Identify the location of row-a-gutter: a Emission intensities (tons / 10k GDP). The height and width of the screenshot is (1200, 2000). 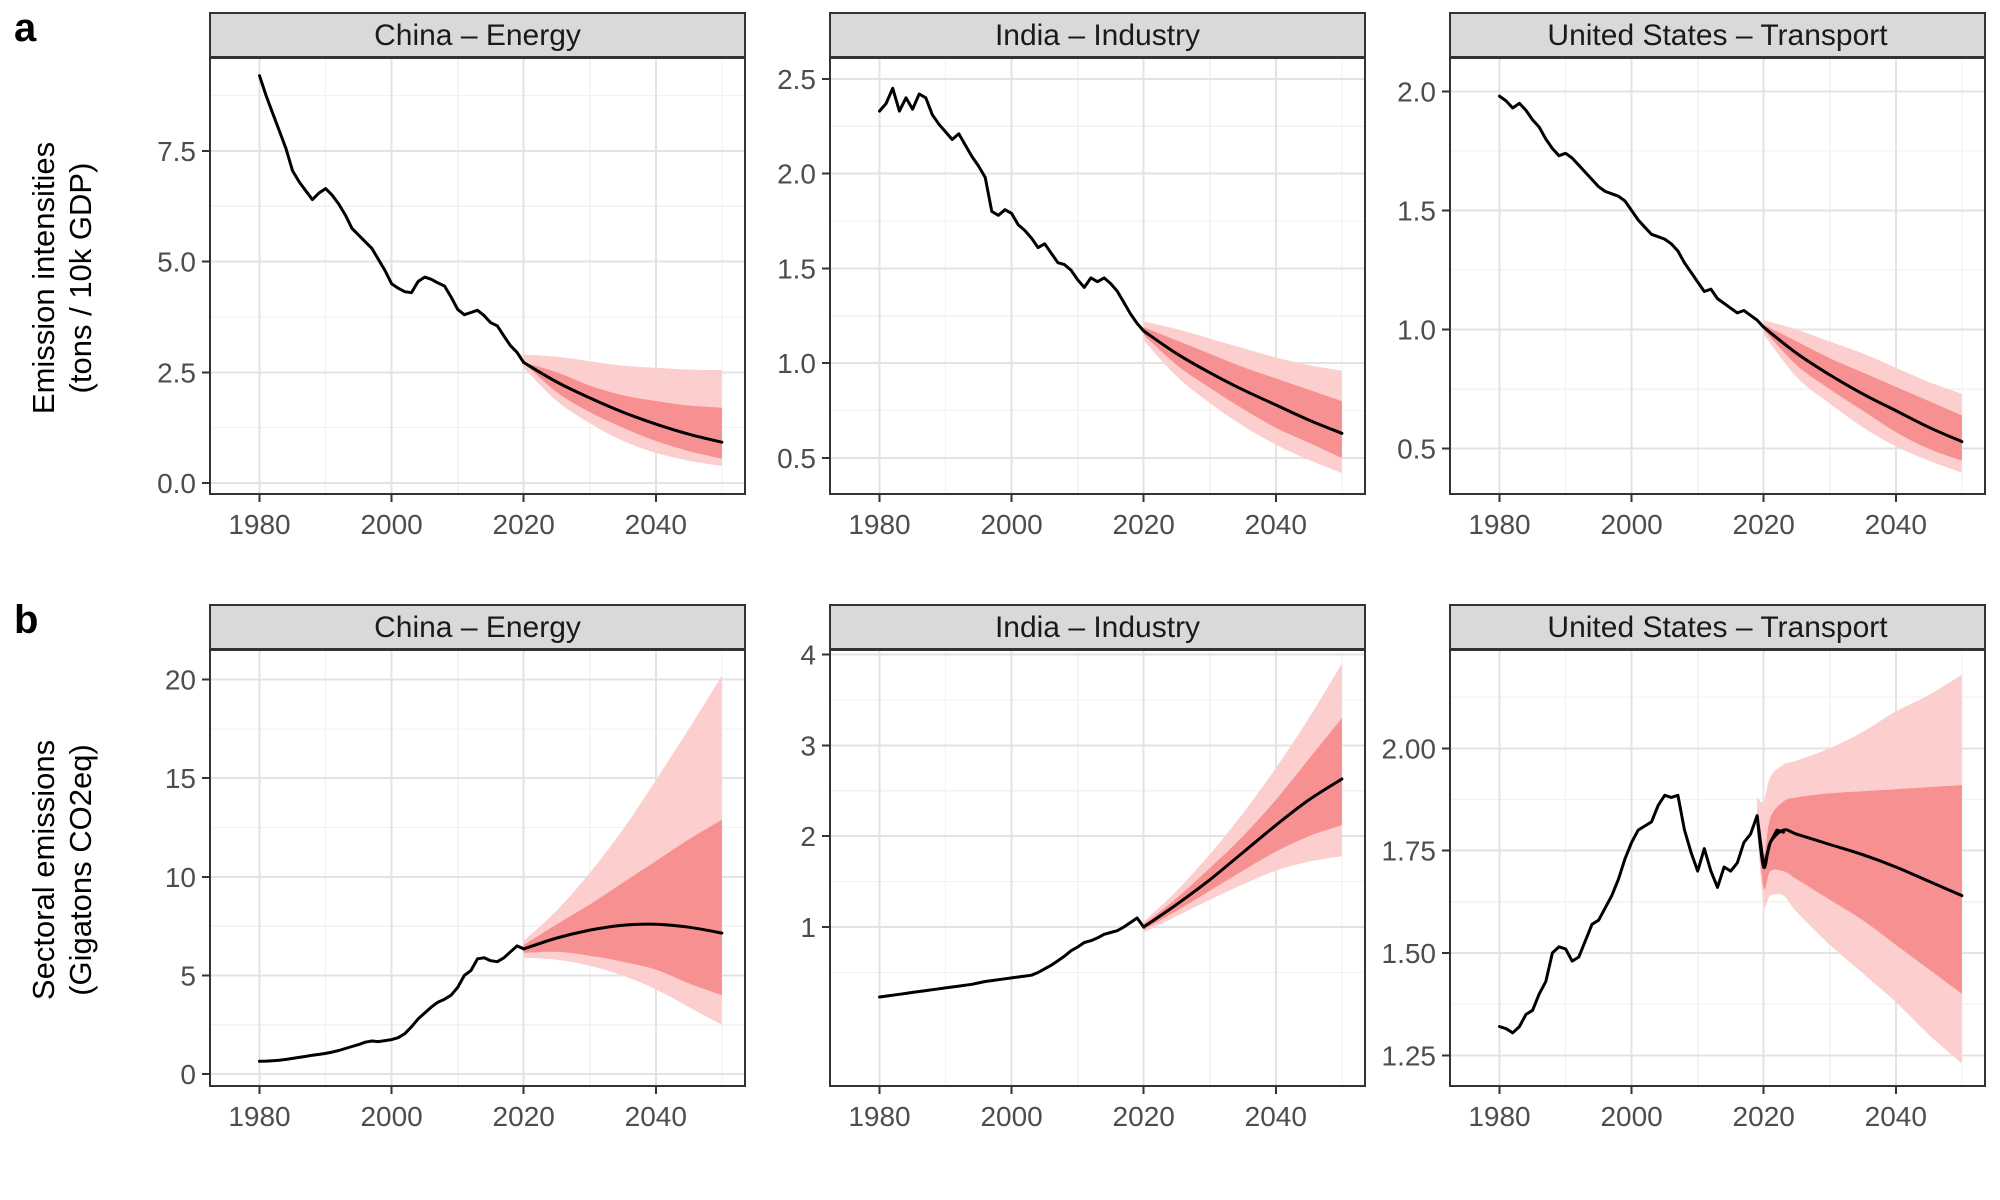
(65, 283).